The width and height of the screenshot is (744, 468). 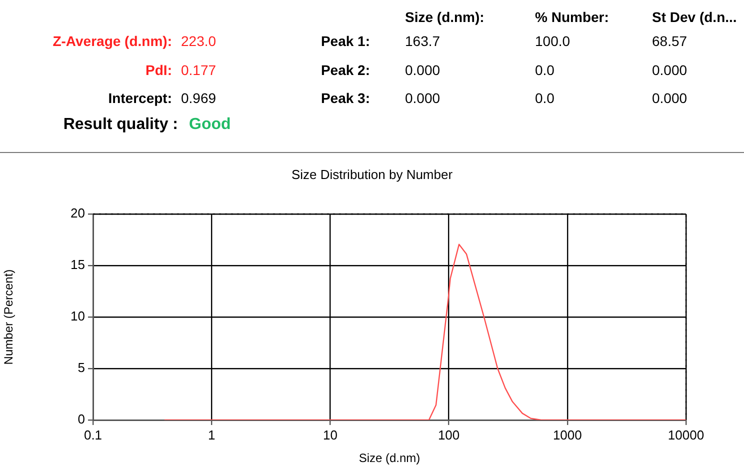 What do you see at coordinates (120, 124) in the screenshot?
I see `text: Result quality :` at bounding box center [120, 124].